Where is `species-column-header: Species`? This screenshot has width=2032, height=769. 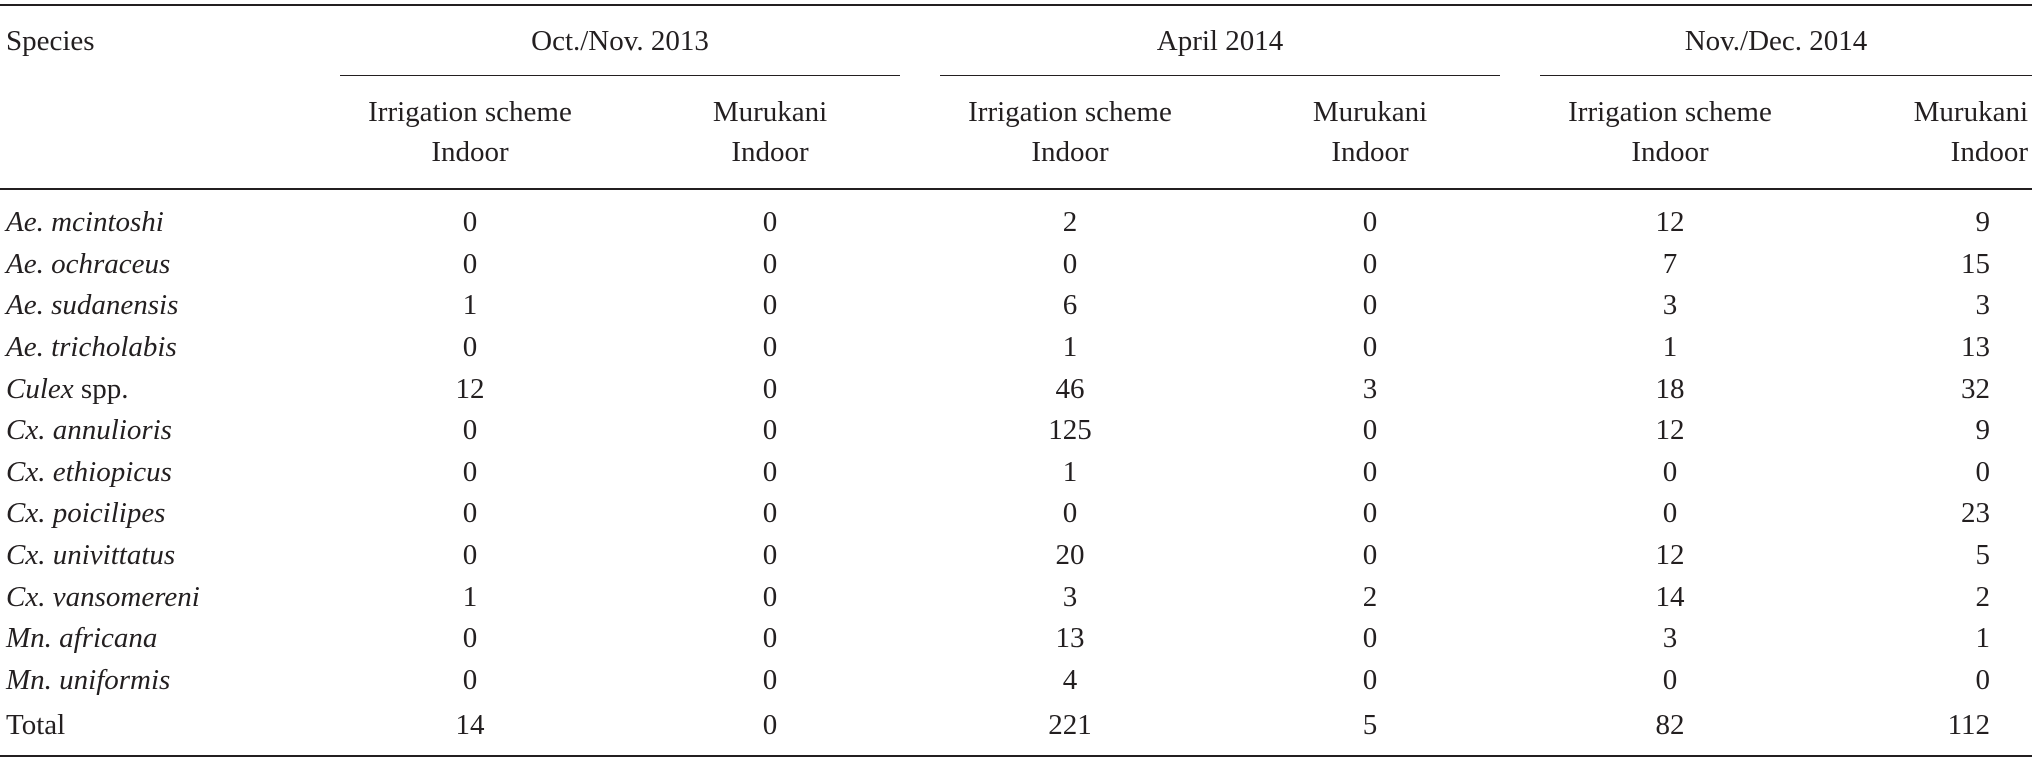 species-column-header: Species is located at coordinates (160, 40).